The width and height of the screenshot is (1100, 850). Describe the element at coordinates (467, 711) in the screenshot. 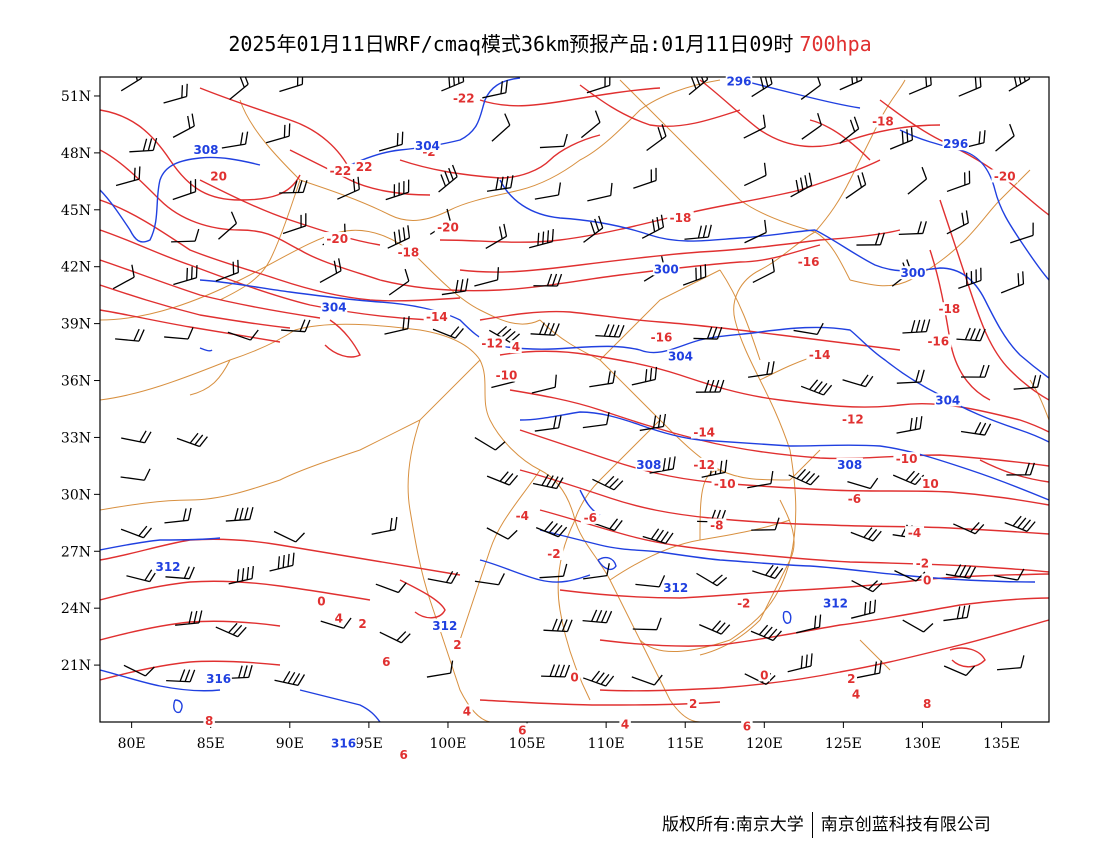

I see `contour-label: 4` at that location.